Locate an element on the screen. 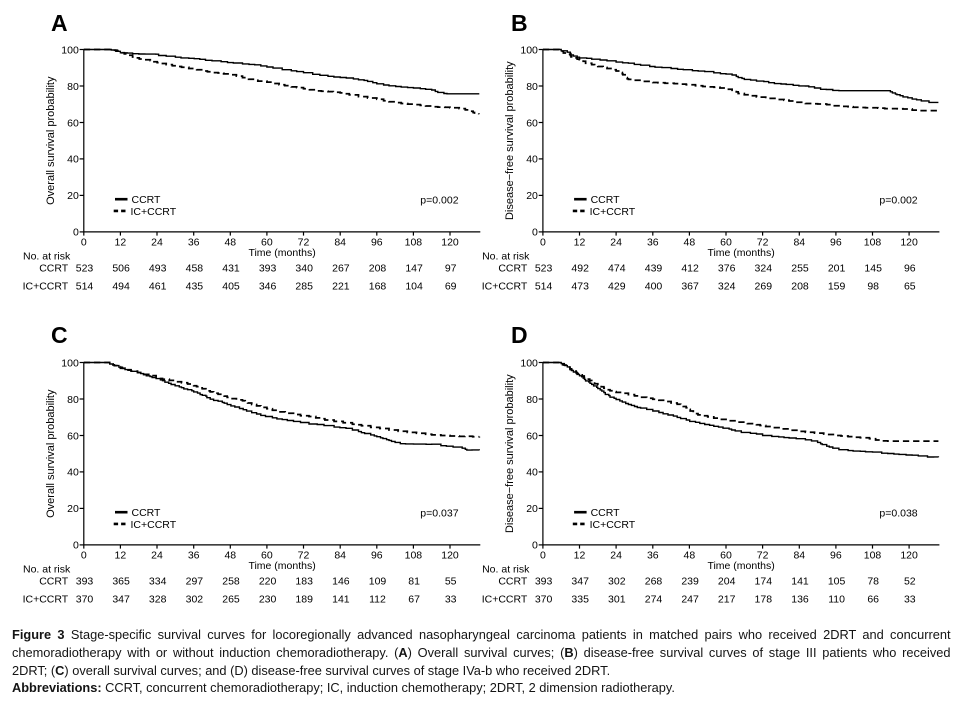 This screenshot has width=960, height=707. svg-text: 335 is located at coordinates (580, 599).